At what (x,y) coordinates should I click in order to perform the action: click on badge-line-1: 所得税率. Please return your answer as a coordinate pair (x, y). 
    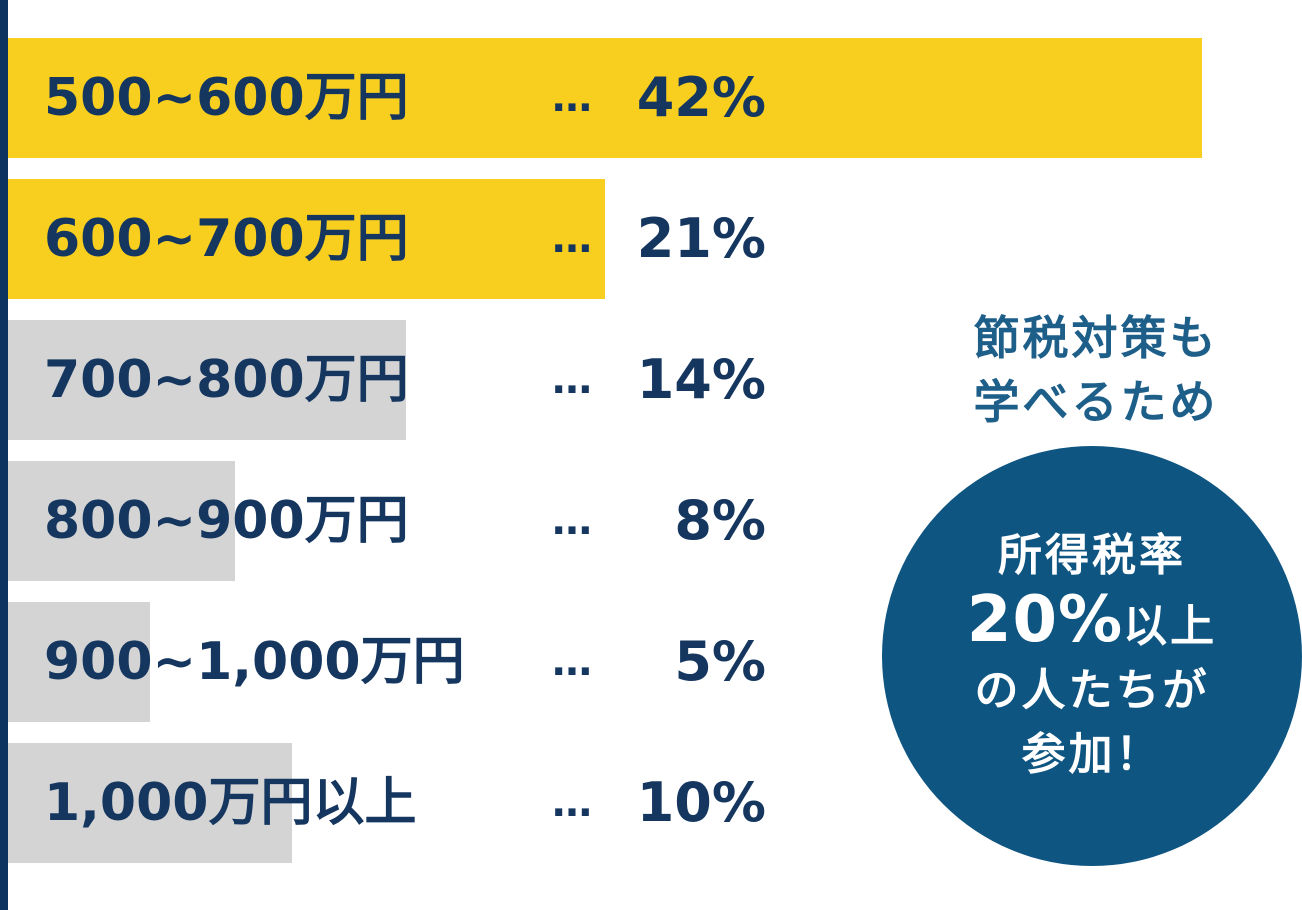
    Looking at the image, I should click on (1092, 555).